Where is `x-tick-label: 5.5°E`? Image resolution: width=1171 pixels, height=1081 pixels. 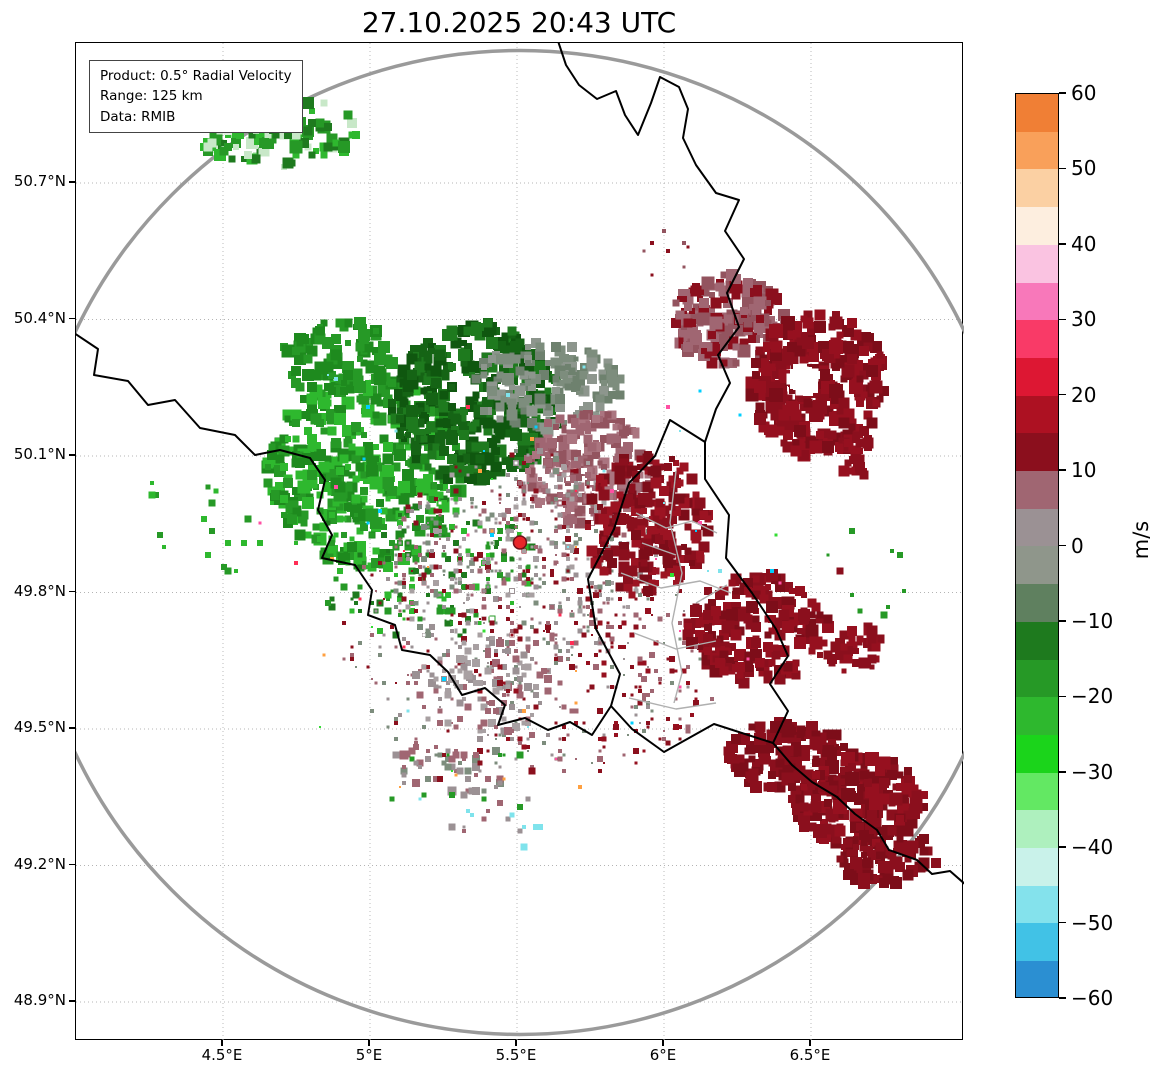 x-tick-label: 5.5°E is located at coordinates (516, 1055).